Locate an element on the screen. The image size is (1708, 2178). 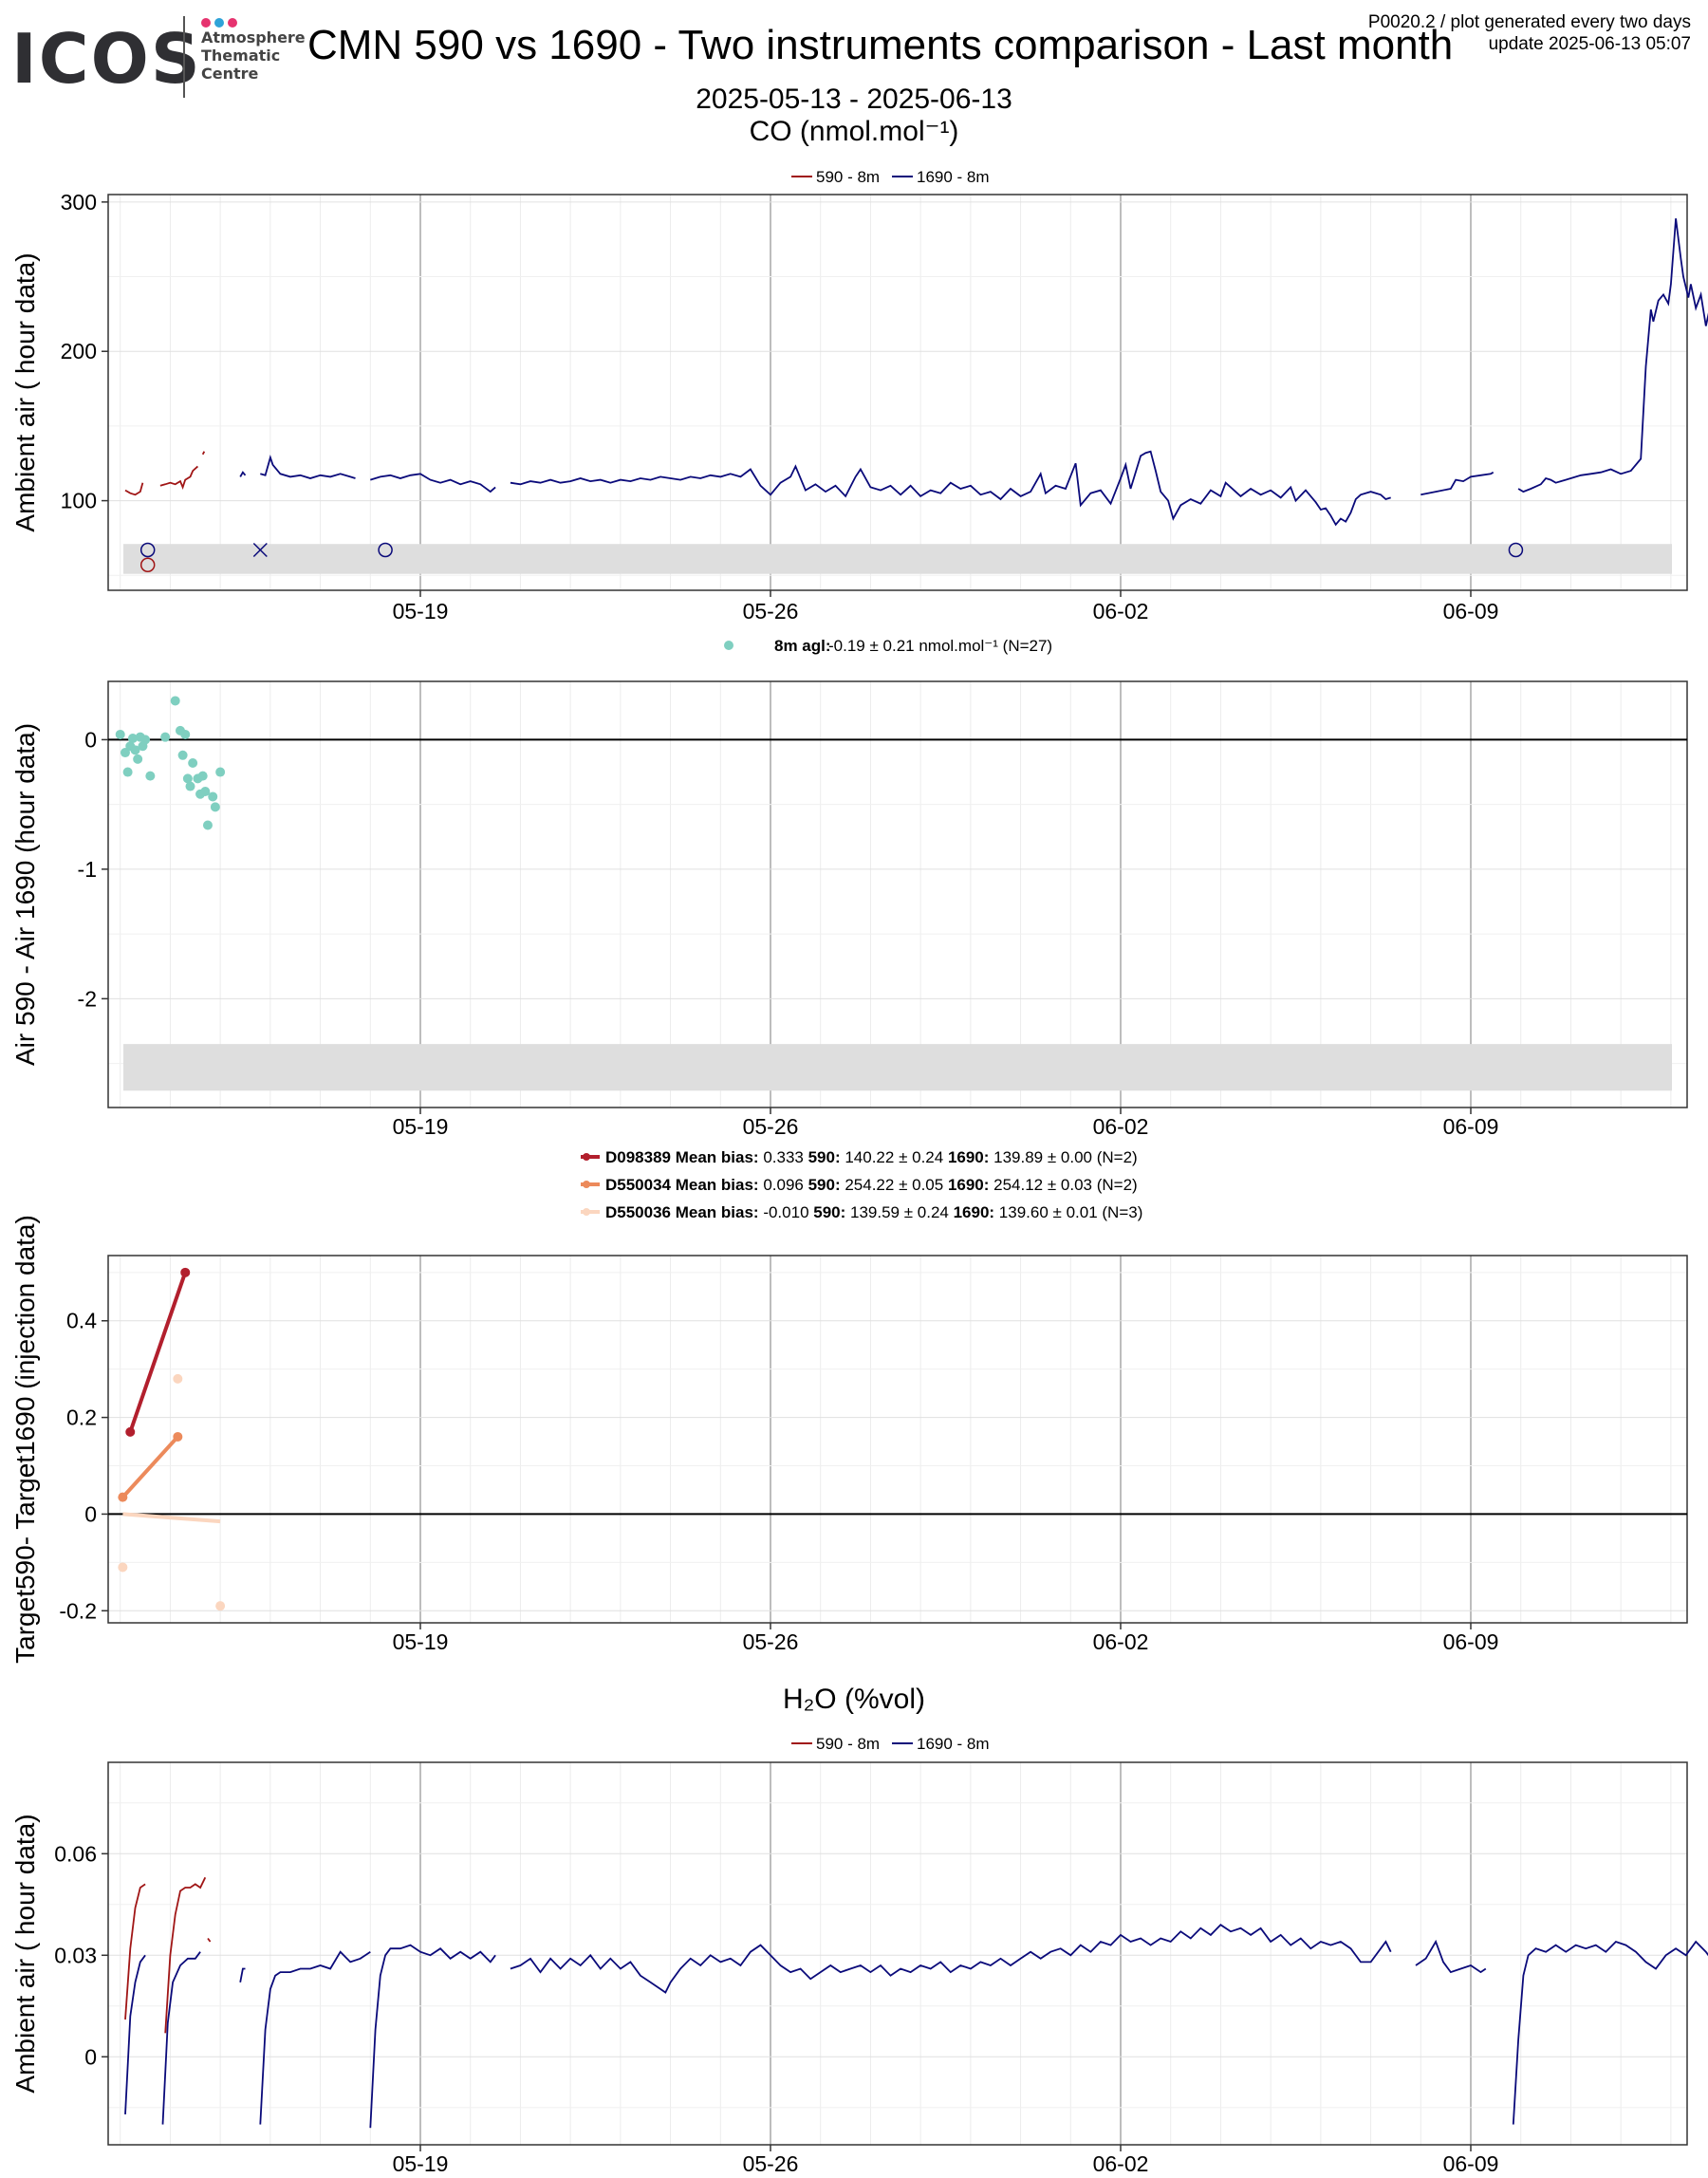
y-axis-label: Ambient air ( hour data) is located at coordinates (25, 1953).